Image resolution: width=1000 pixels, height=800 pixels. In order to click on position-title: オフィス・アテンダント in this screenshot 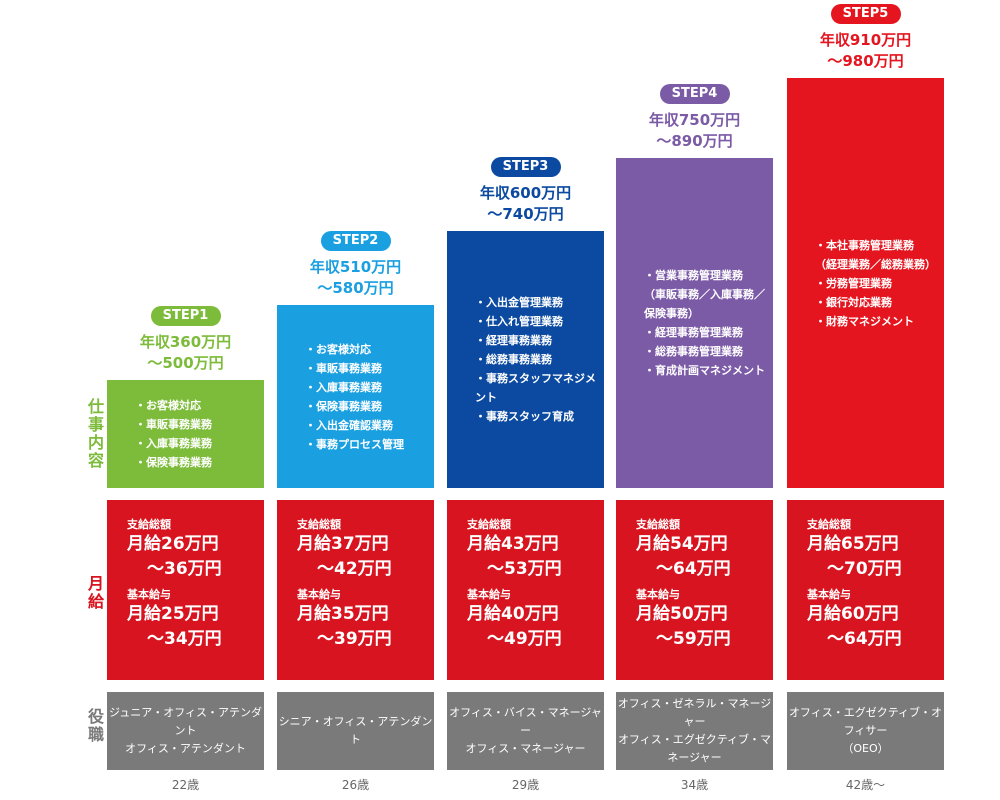, I will do `click(185, 748)`.